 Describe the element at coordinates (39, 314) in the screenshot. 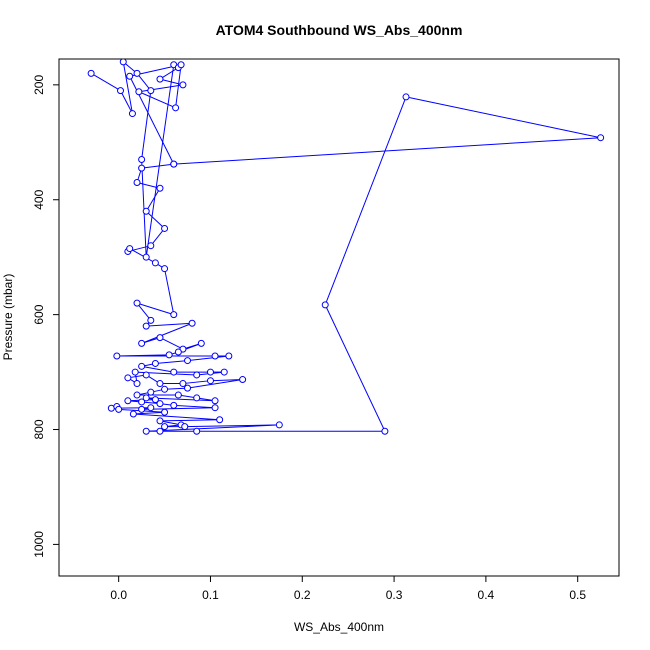

I see `y-tick-label: 600` at that location.